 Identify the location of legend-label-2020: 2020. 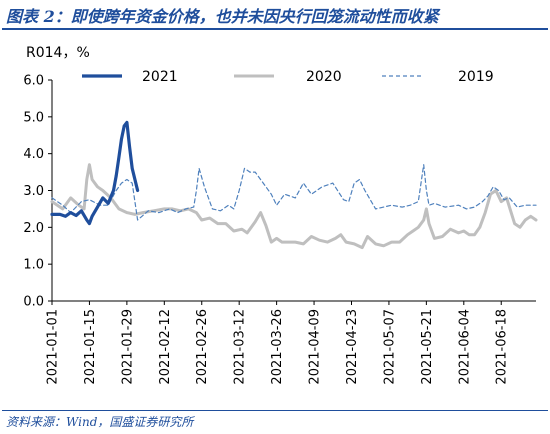
(324, 77).